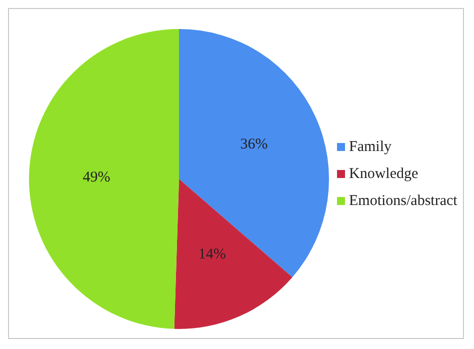  I want to click on data-label: 14%, so click(212, 254).